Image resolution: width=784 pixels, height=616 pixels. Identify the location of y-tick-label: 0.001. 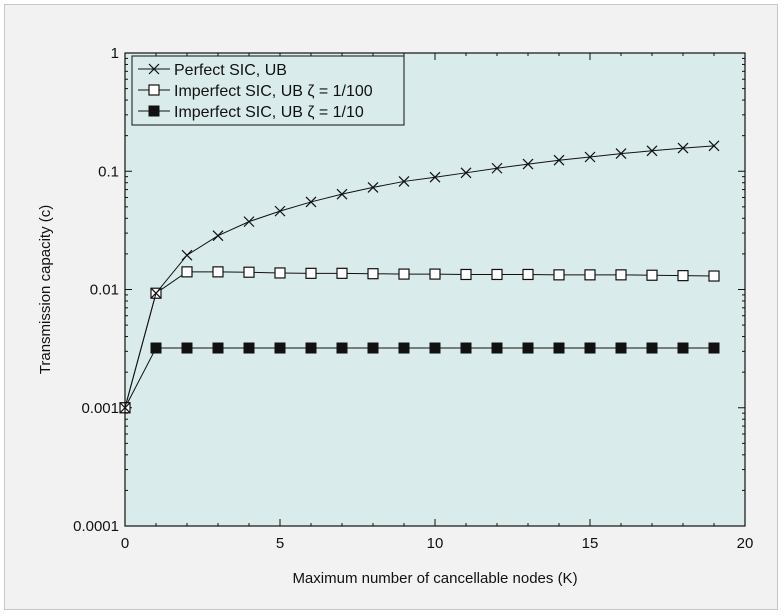
(100, 408).